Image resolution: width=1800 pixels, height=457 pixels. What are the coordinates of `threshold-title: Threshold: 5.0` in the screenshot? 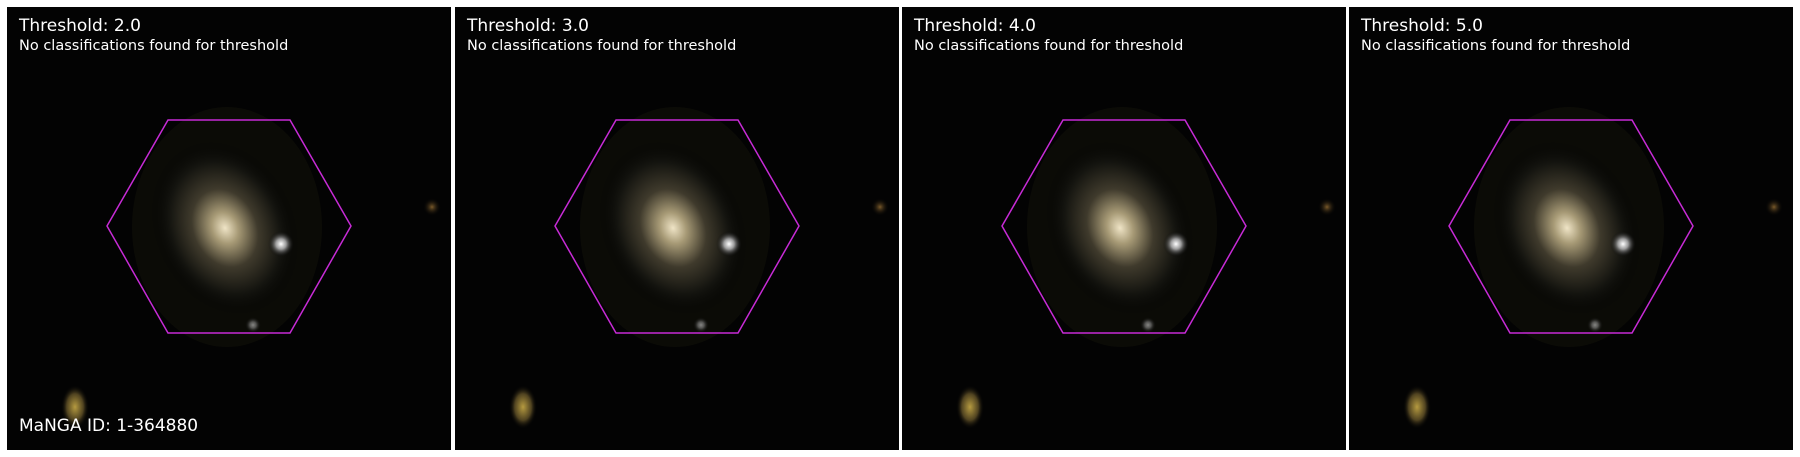 It's located at (1422, 26).